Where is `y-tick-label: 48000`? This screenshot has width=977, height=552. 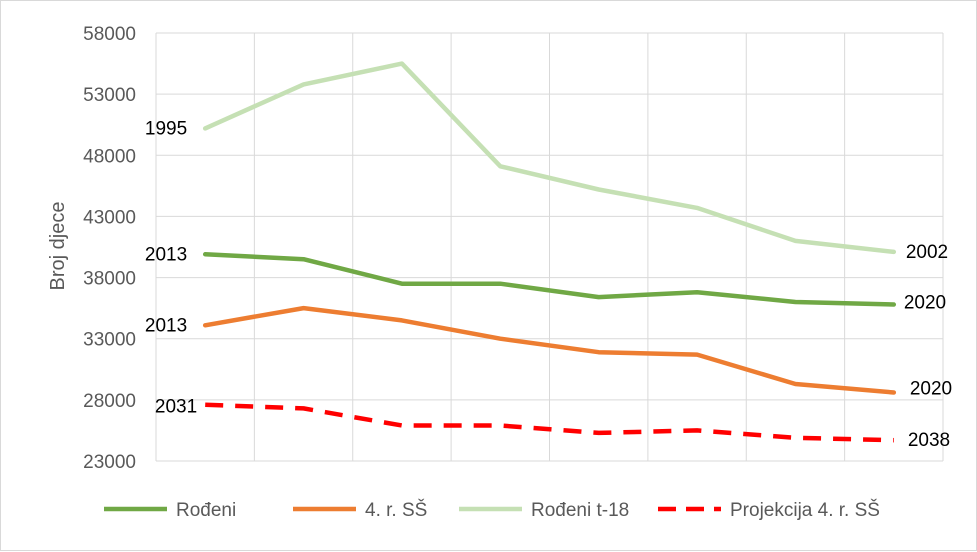 y-tick-label: 48000 is located at coordinates (109, 156).